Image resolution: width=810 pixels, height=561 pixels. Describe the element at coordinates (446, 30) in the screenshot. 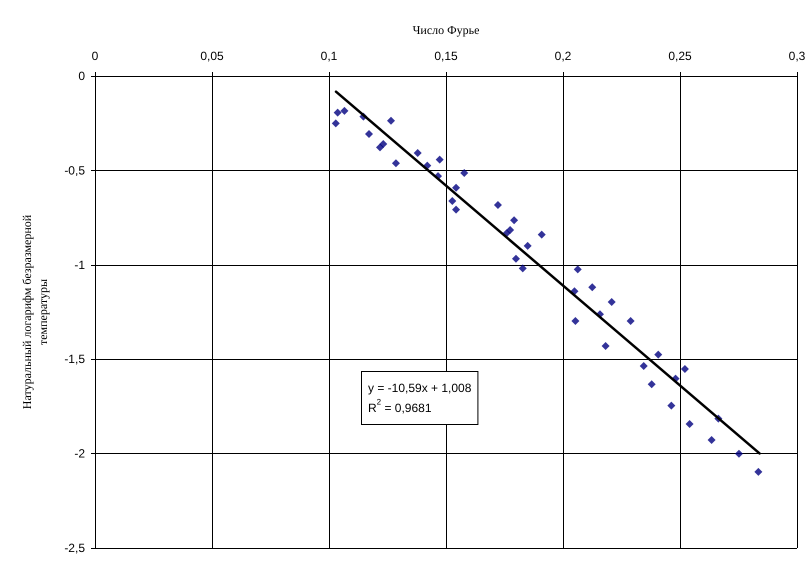

I see `x-axis-title: Число Фурье` at that location.